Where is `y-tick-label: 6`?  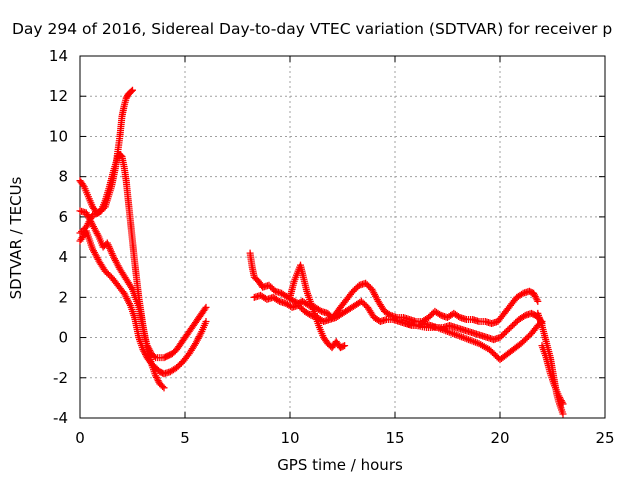 y-tick-label: 6 is located at coordinates (63, 217).